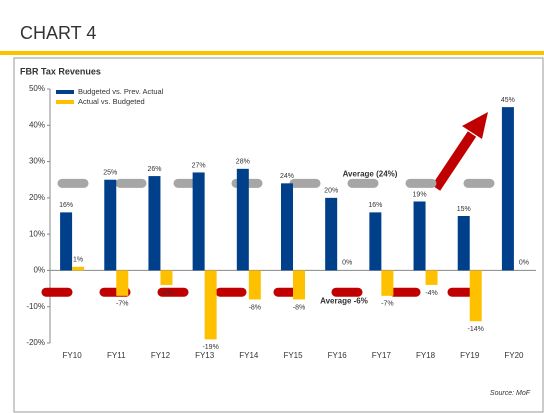 This screenshot has height=413, width=544. I want to click on data-label: -14%, so click(476, 329).